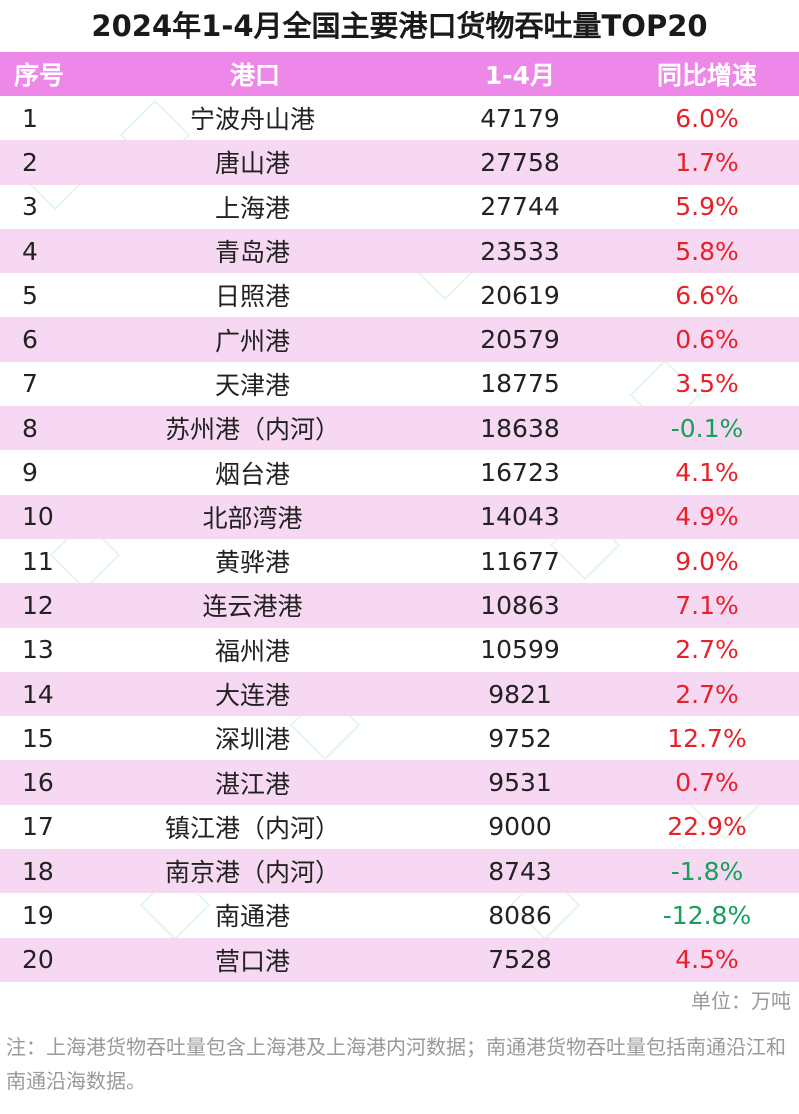  What do you see at coordinates (399, 915) in the screenshot?
I see `table-row: 19 南通港 8086 -12.8%` at bounding box center [399, 915].